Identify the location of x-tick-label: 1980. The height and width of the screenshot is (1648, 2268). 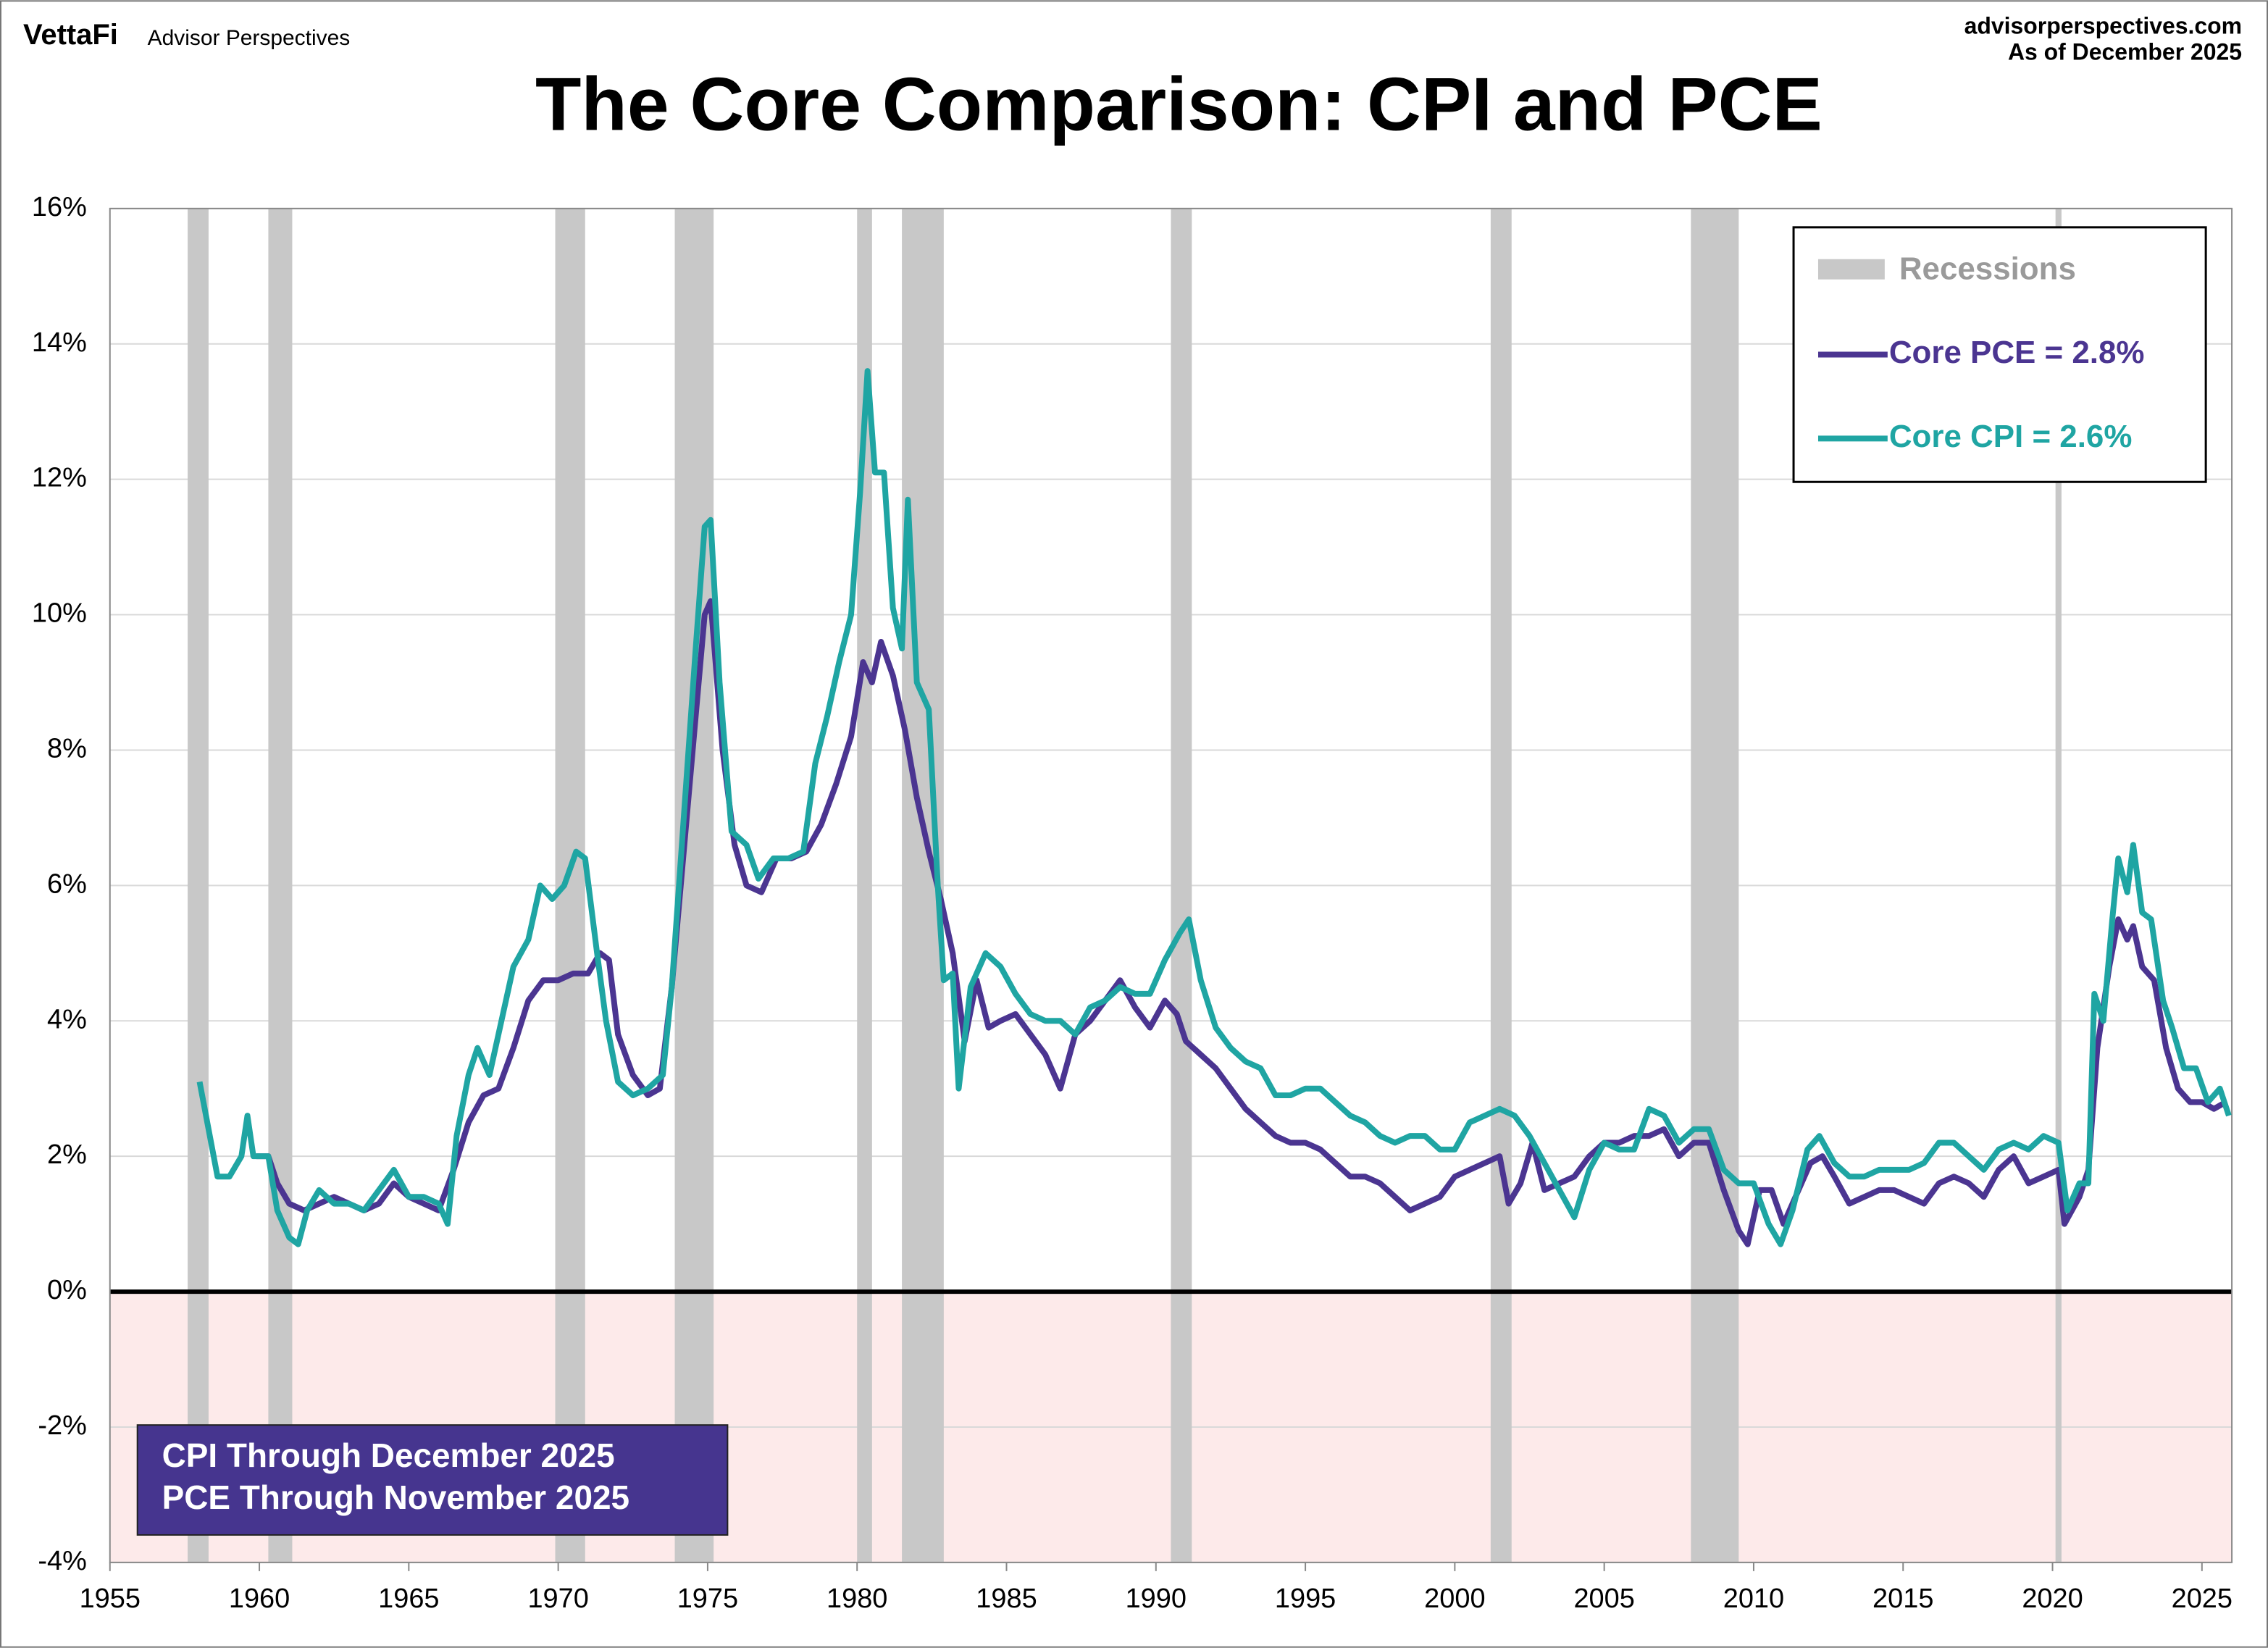
(857, 1599).